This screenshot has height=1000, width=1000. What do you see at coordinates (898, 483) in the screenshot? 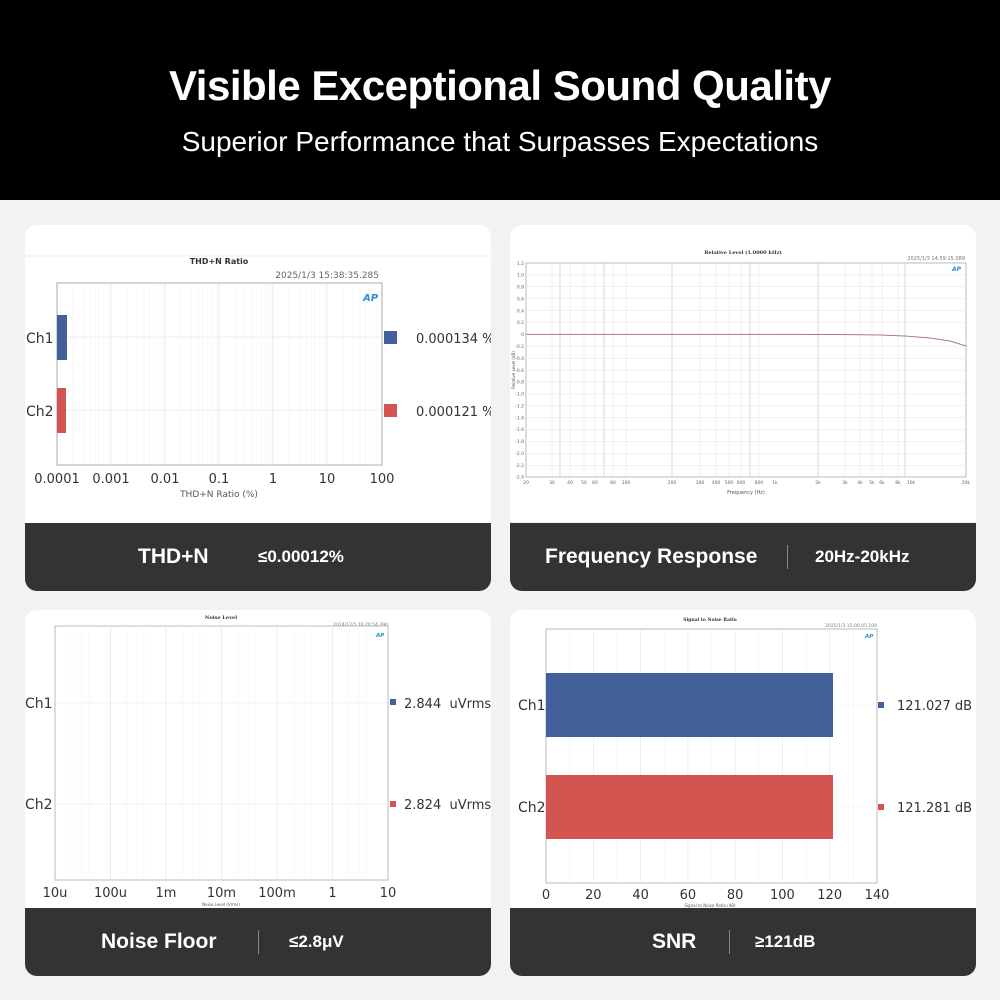
I see `svg-text: 8k` at bounding box center [898, 483].